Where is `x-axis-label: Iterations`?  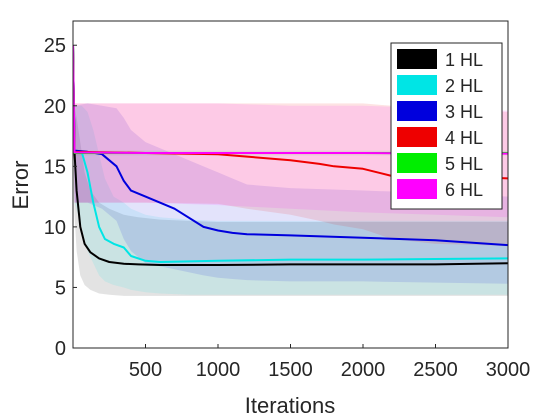 x-axis-label: Iterations is located at coordinates (290, 405).